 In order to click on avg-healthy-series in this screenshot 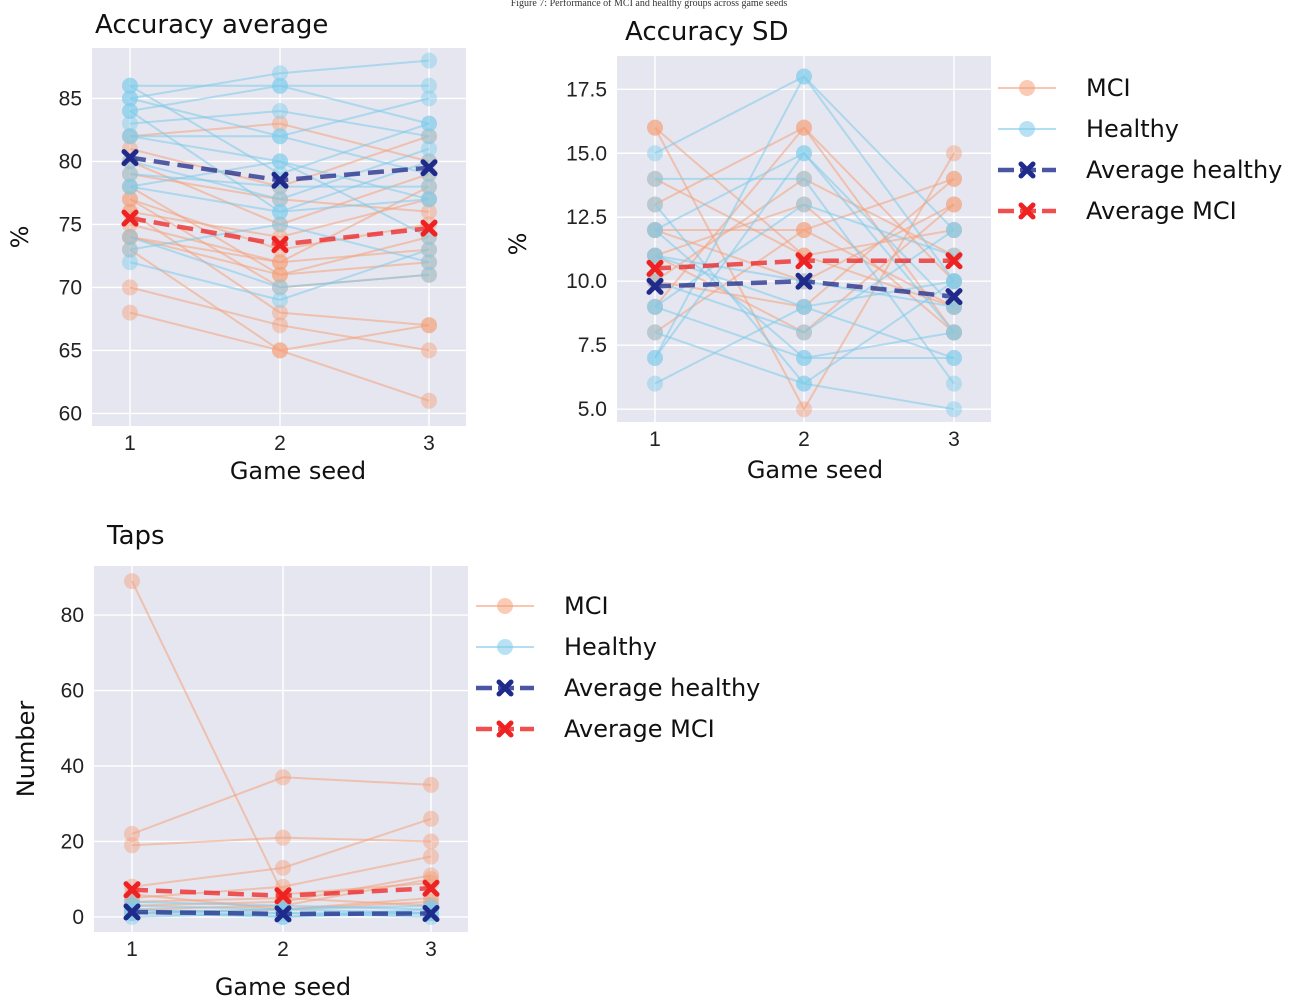, I will do `click(279, 169)`.